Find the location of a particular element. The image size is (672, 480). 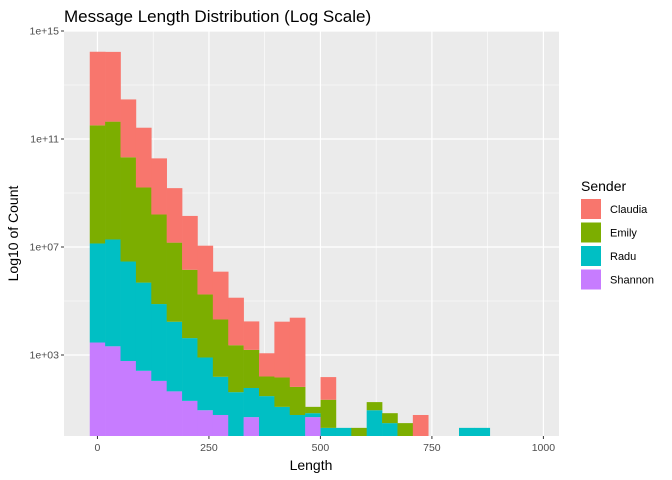

x-tick-label: 1000 is located at coordinates (544, 448).